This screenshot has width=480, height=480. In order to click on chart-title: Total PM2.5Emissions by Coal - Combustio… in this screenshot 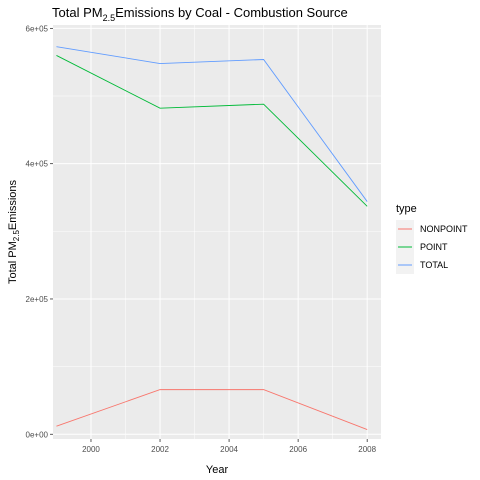, I will do `click(200, 14)`.